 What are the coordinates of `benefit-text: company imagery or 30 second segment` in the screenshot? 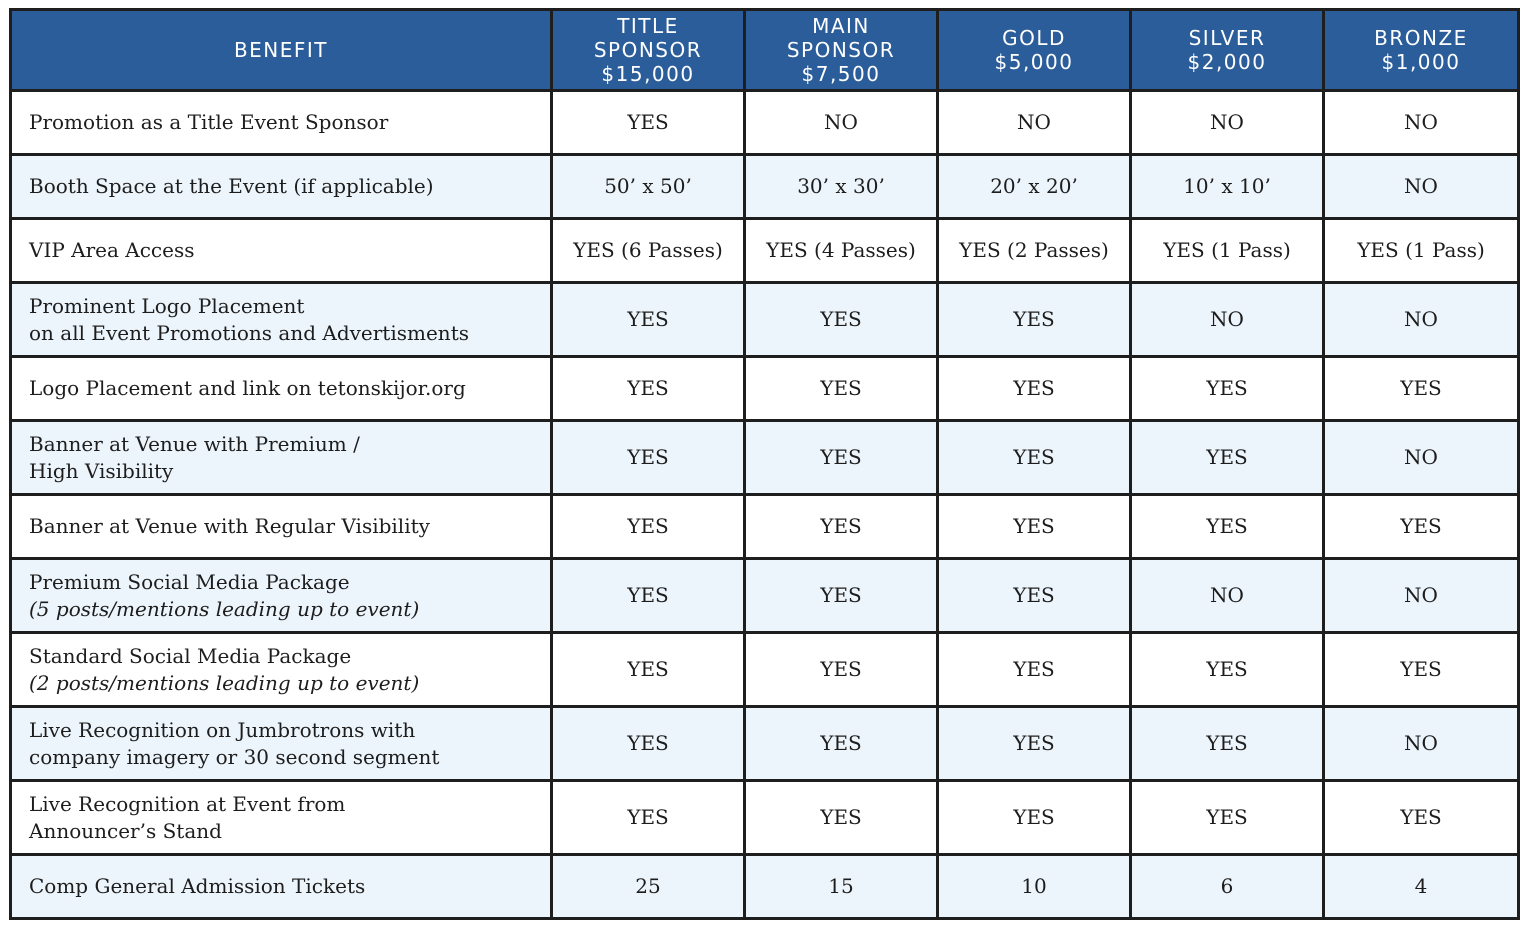 It's located at (234, 756).